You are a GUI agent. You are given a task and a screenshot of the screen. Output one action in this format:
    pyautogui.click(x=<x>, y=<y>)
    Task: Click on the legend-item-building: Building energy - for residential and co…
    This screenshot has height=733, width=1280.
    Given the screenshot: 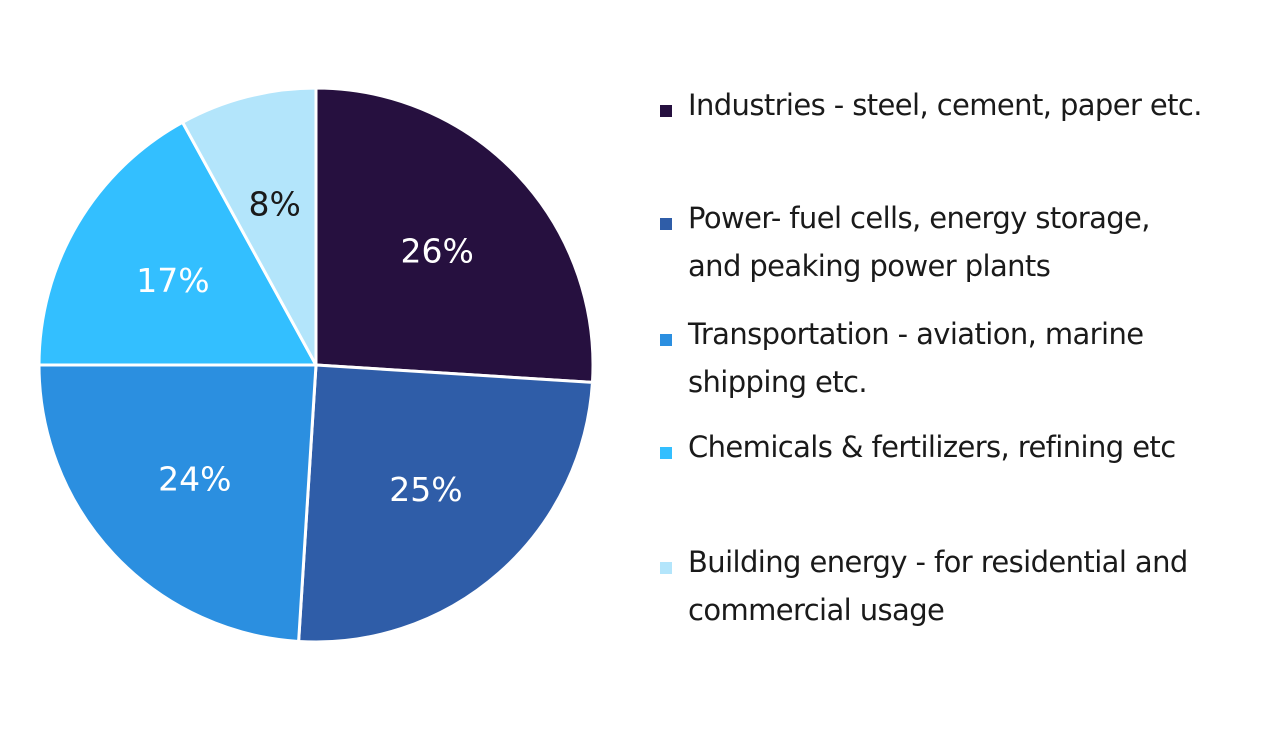 What is the action you would take?
    pyautogui.click(x=924, y=589)
    